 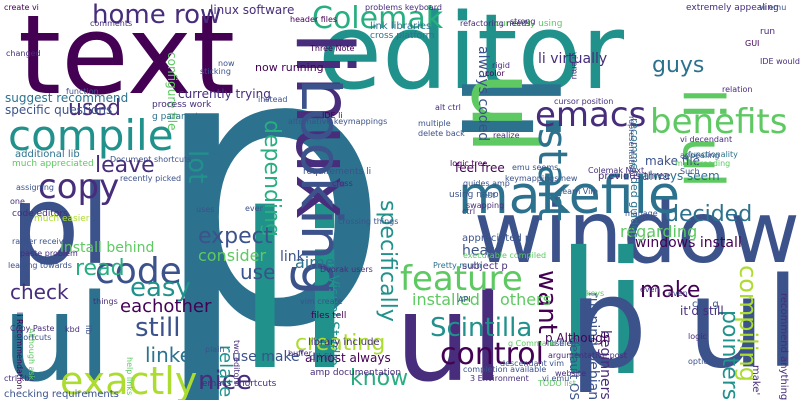 What do you see at coordinates (501, 65) in the screenshot?
I see `word-rigid: rigid` at bounding box center [501, 65].